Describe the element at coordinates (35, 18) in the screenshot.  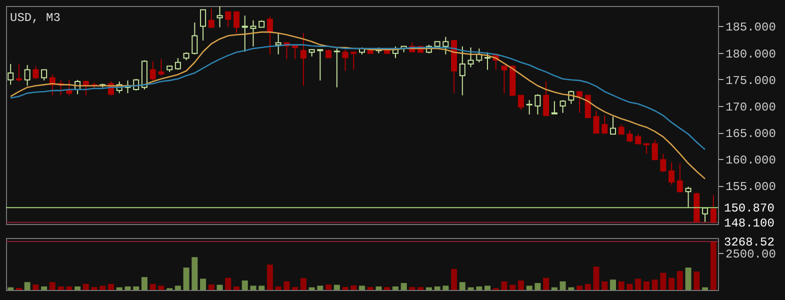
I see `chart-title: USD, M3` at that location.